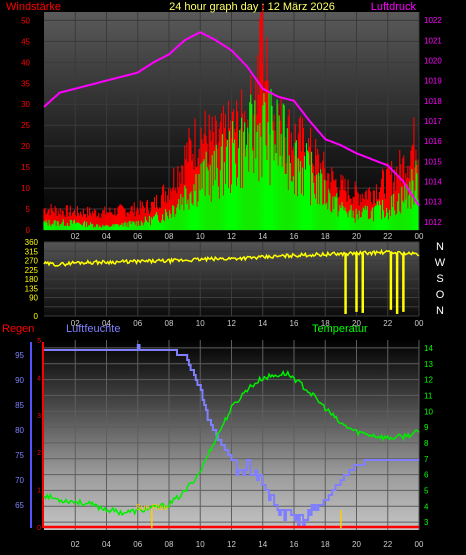 The height and width of the screenshot is (555, 466). Describe the element at coordinates (19, 480) in the screenshot. I see `humidity-tick-1: 70` at that location.